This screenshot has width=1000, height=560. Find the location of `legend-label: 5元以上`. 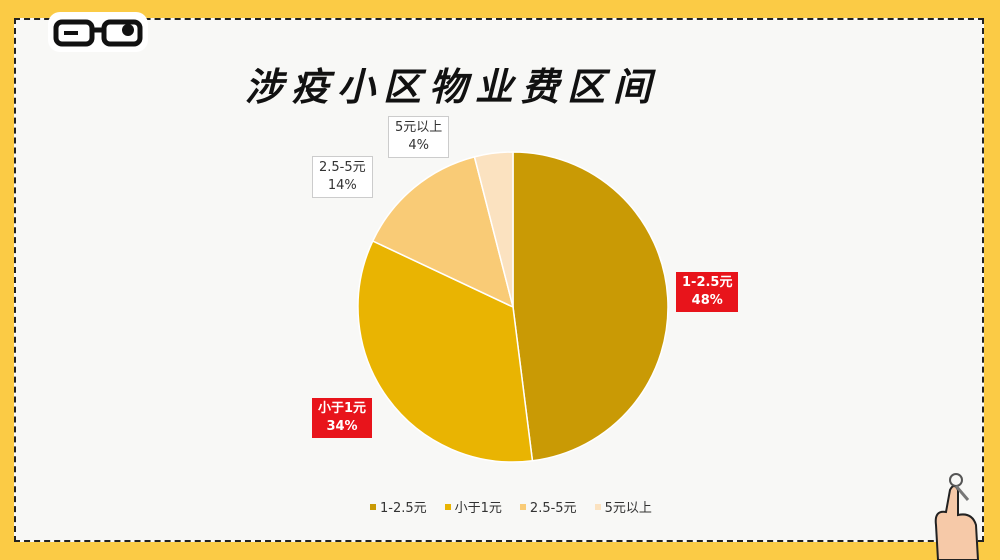

legend-label: 5元以上 is located at coordinates (628, 508).